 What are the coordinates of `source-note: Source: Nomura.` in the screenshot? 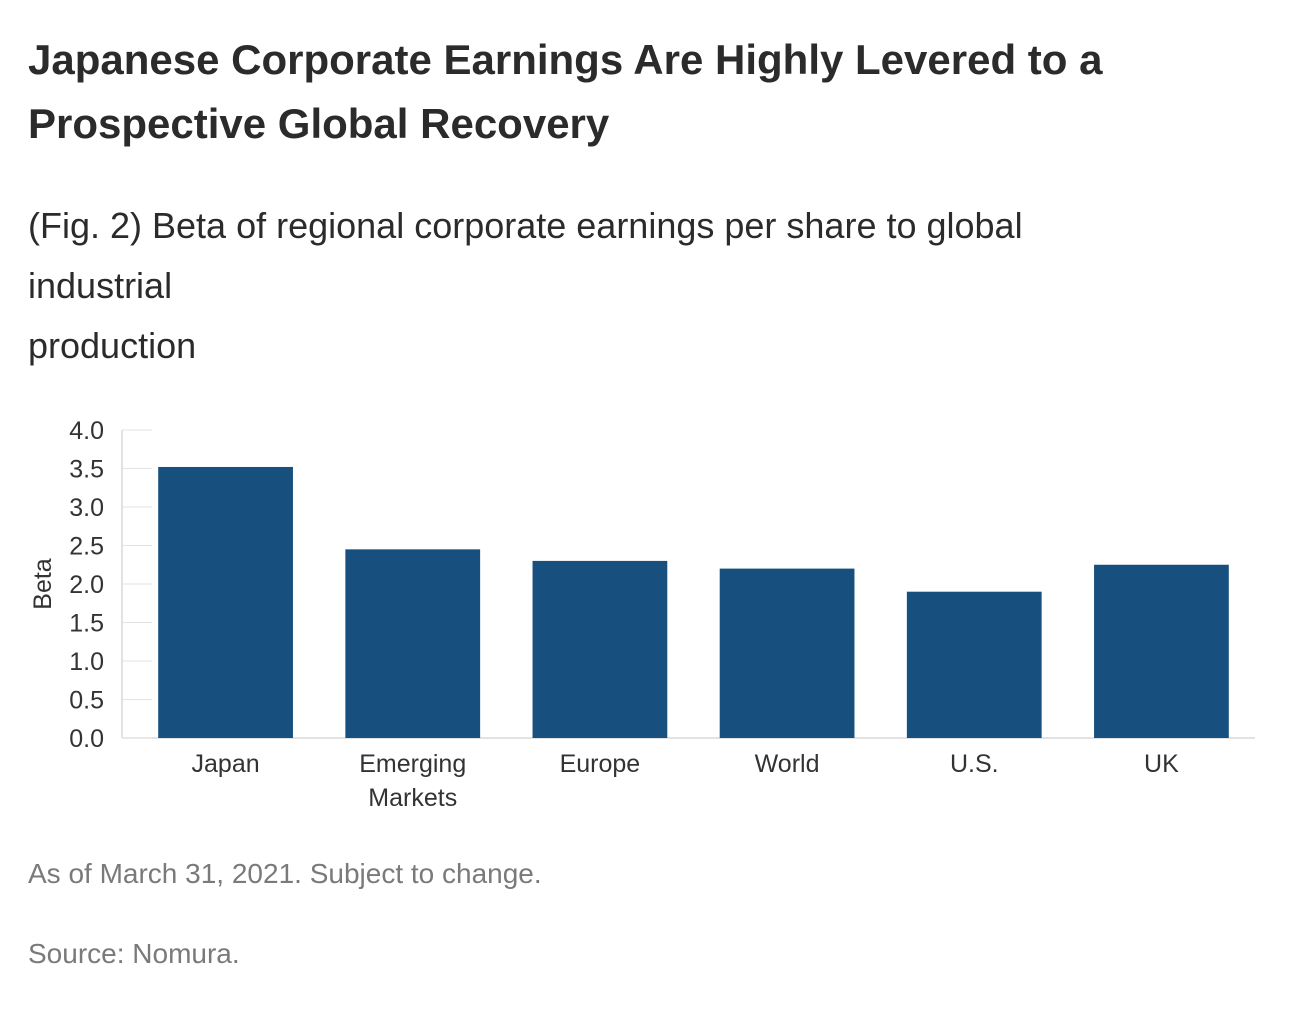 It's located at (134, 953).